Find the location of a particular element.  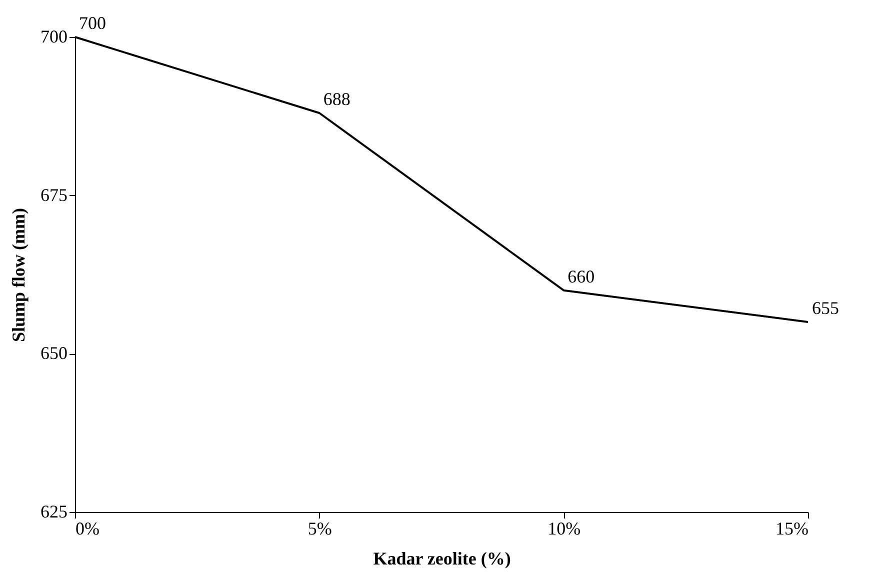

y-tick-label: 650 is located at coordinates (54, 353).